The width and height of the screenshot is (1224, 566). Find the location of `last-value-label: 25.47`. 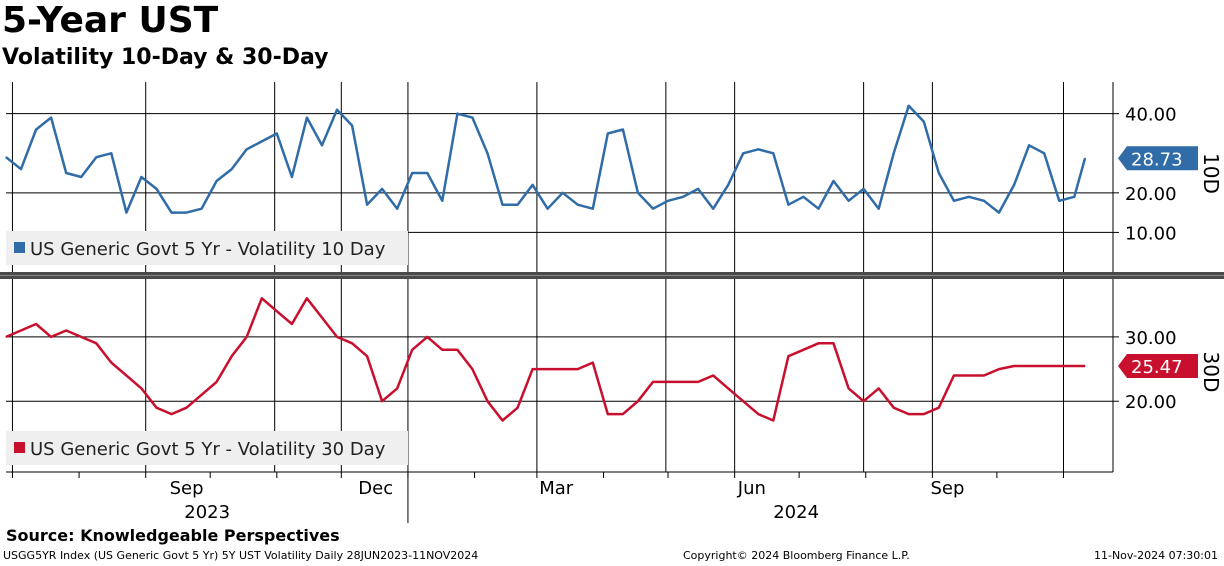

last-value-label: 25.47 is located at coordinates (1157, 367).